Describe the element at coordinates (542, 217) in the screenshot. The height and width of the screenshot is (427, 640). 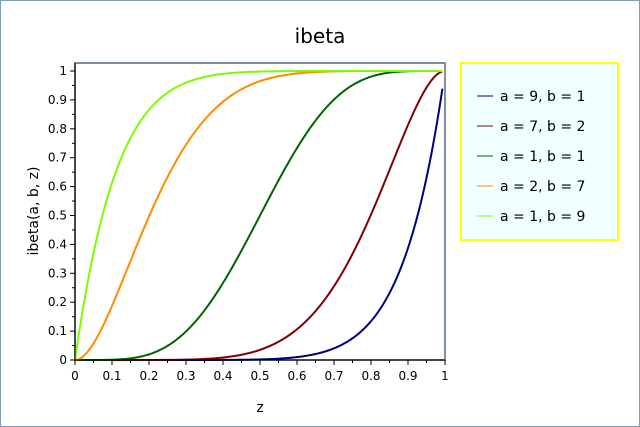
I see `legend-label: a = 1, b = 9` at that location.